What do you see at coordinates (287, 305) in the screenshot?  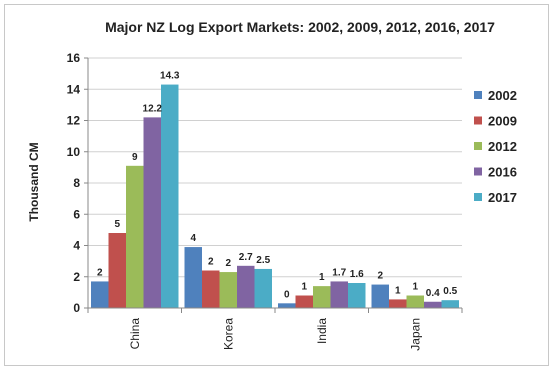 I see `bar-2002-india` at bounding box center [287, 305].